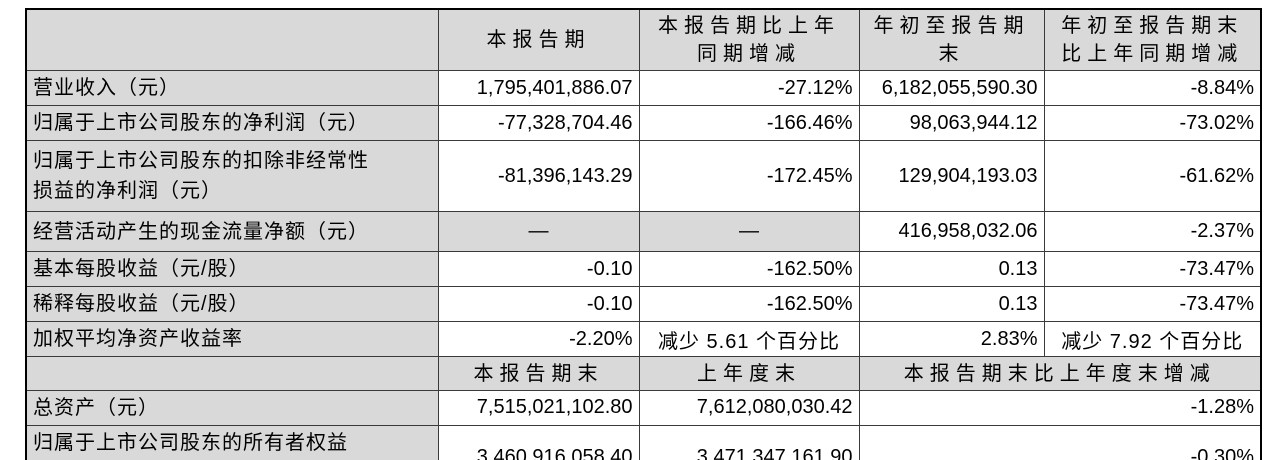  What do you see at coordinates (951, 123) in the screenshot?
I see `cell-year-to-date: 98,063,944.12` at bounding box center [951, 123].